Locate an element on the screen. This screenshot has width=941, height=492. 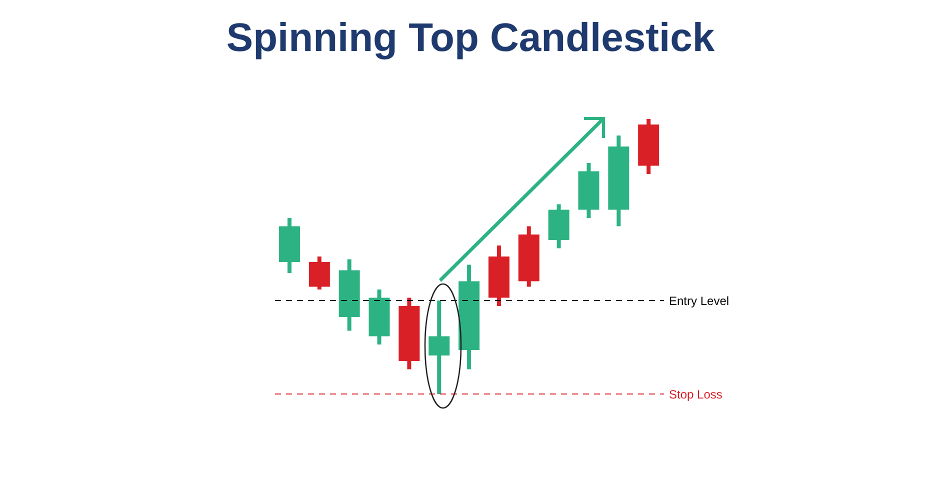
candlestick is located at coordinates (439, 347).